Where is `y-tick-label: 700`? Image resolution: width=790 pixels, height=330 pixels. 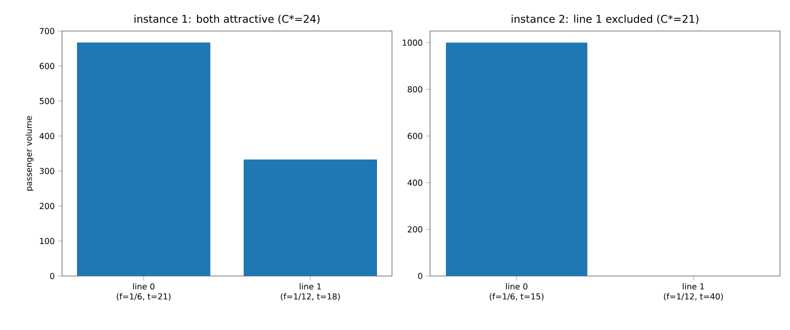
y-tick-label: 700 is located at coordinates (47, 31).